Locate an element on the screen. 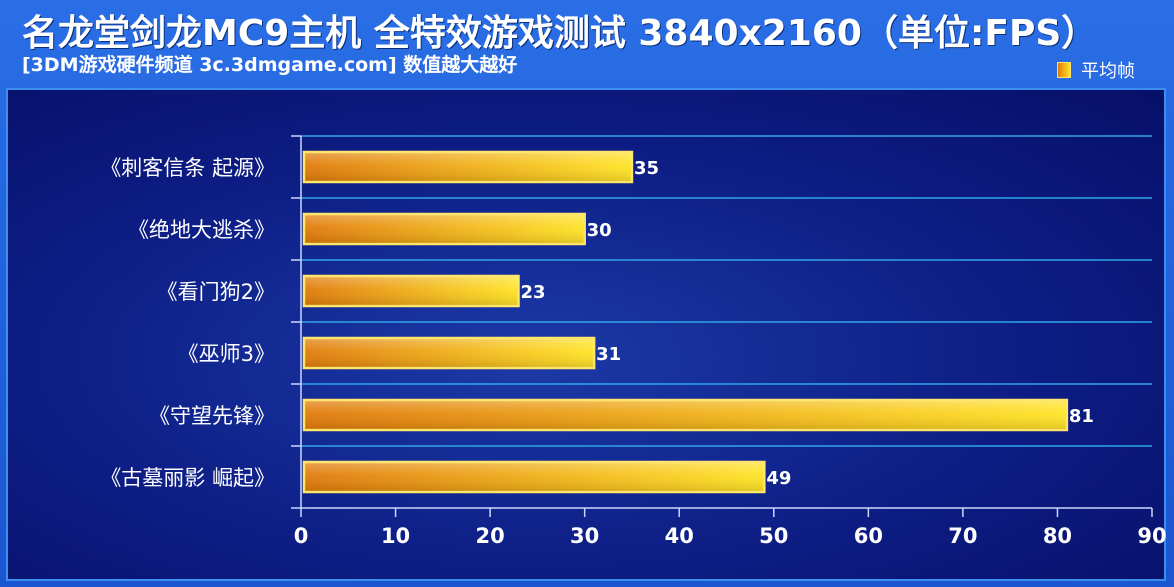  x-tick-label: 70 is located at coordinates (962, 536).